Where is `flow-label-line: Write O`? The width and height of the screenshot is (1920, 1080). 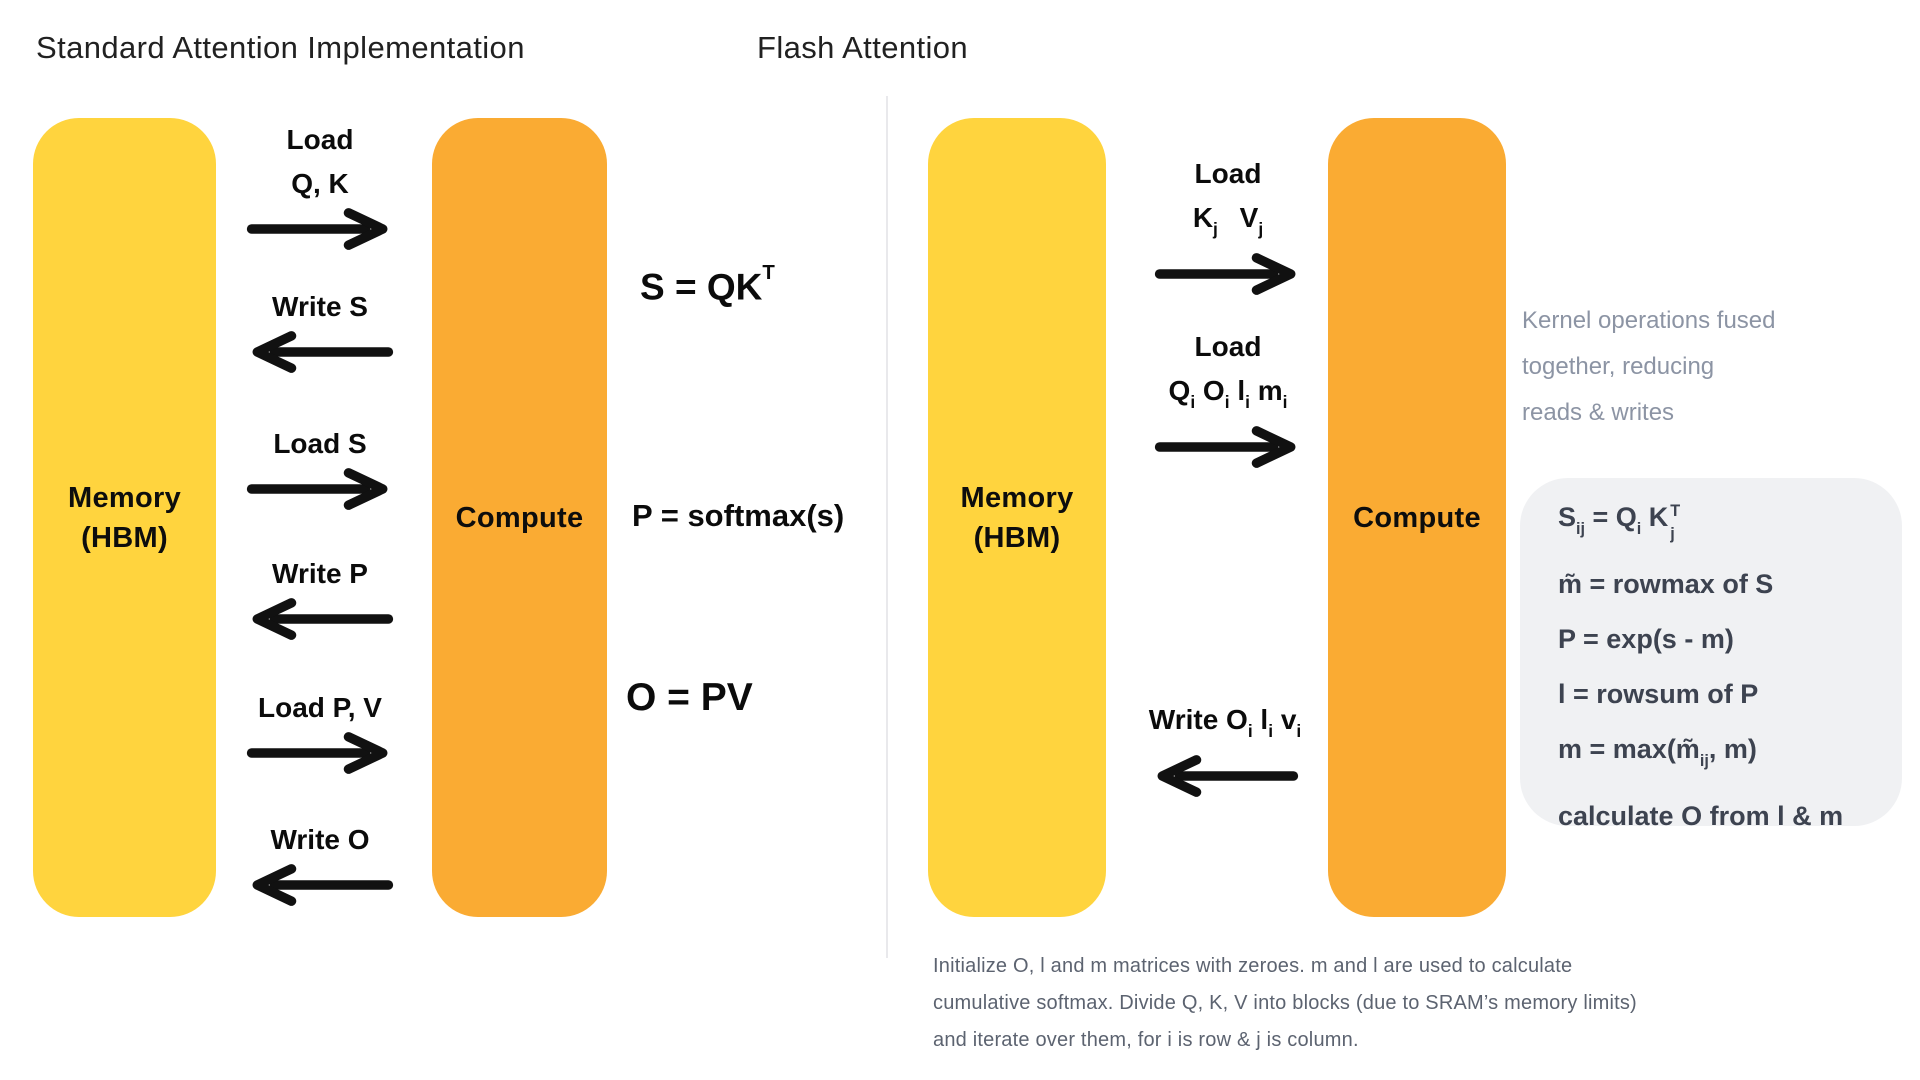
flow-label-line: Write O is located at coordinates (320, 839).